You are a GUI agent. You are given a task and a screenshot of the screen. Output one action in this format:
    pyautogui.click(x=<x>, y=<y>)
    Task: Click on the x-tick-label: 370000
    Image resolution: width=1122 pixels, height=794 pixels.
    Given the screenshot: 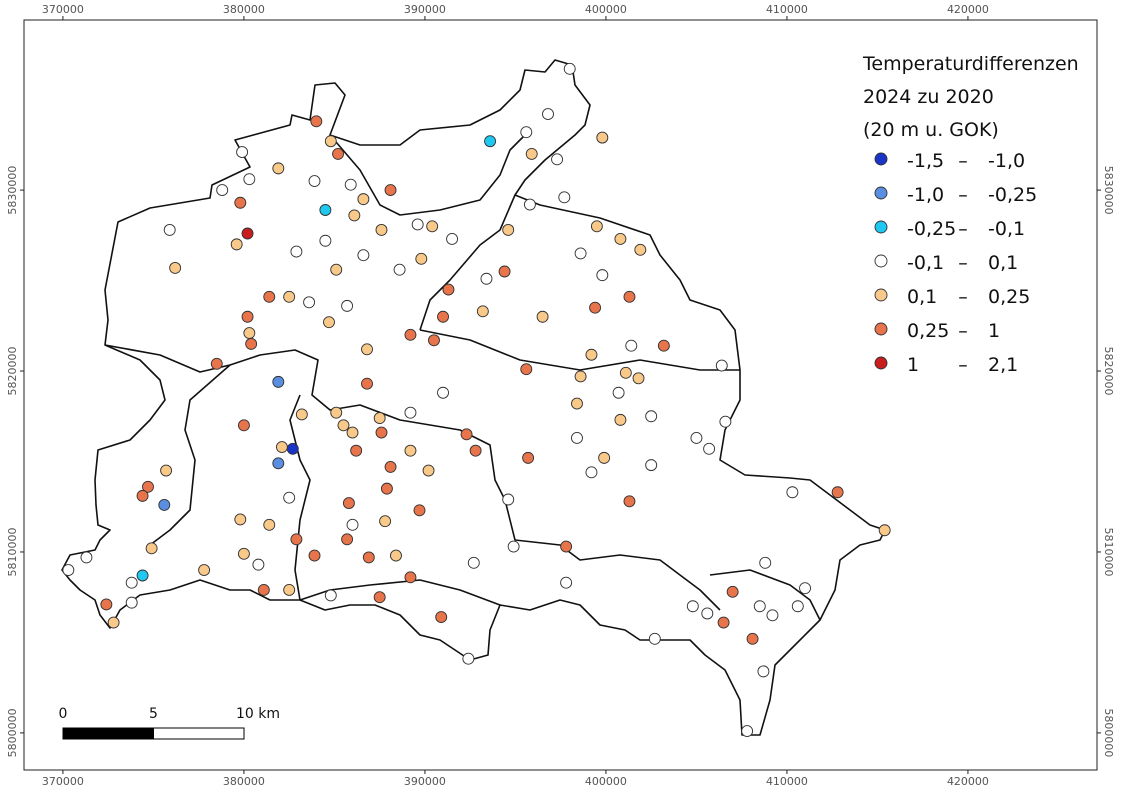 What is the action you would take?
    pyautogui.click(x=63, y=9)
    